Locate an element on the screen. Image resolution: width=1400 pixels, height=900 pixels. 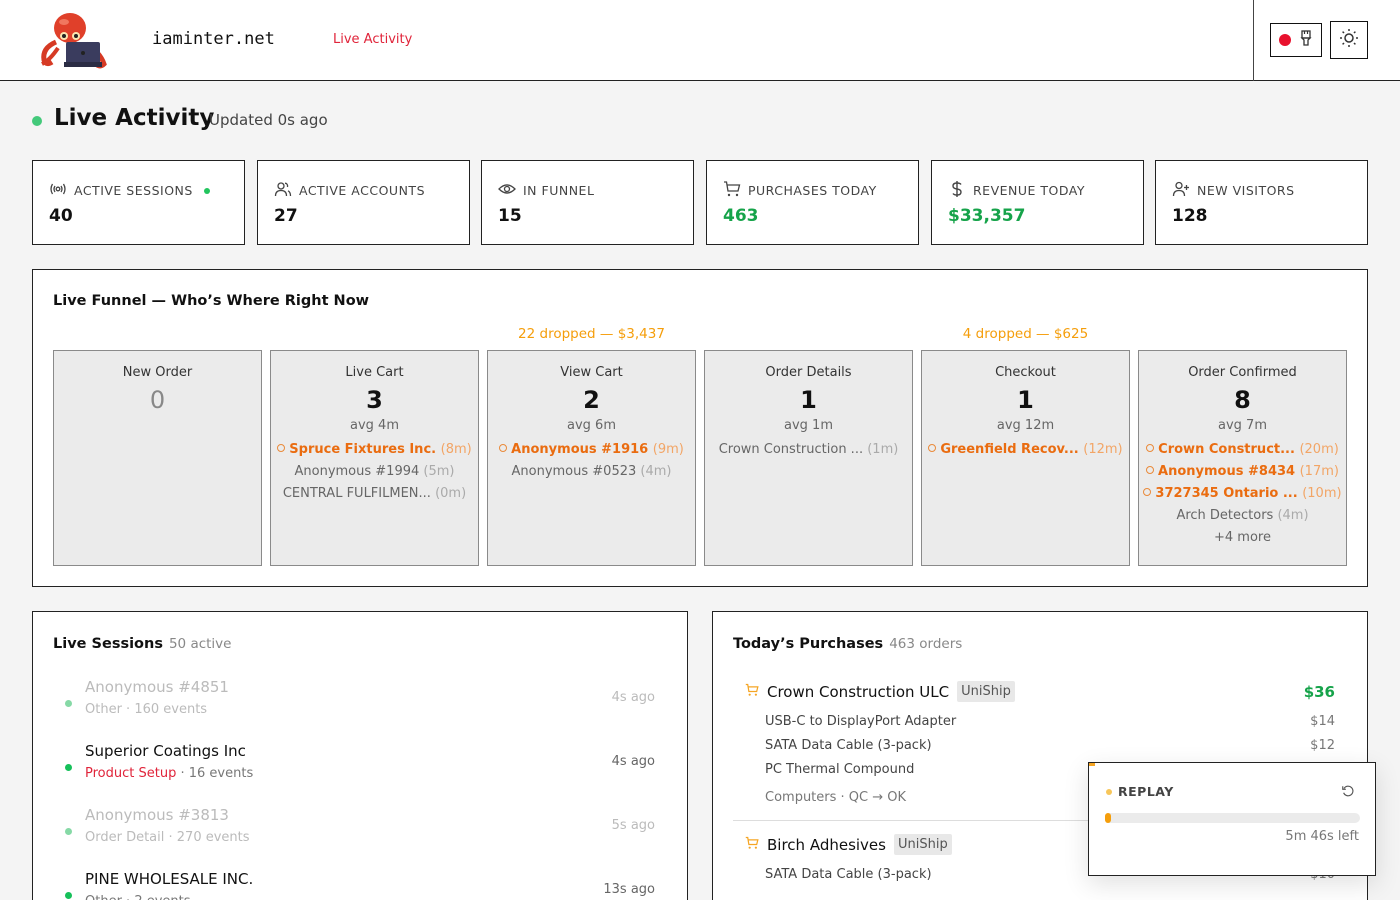
funnel-visitor: Anonymous #1994 (5m) is located at coordinates (374, 471).